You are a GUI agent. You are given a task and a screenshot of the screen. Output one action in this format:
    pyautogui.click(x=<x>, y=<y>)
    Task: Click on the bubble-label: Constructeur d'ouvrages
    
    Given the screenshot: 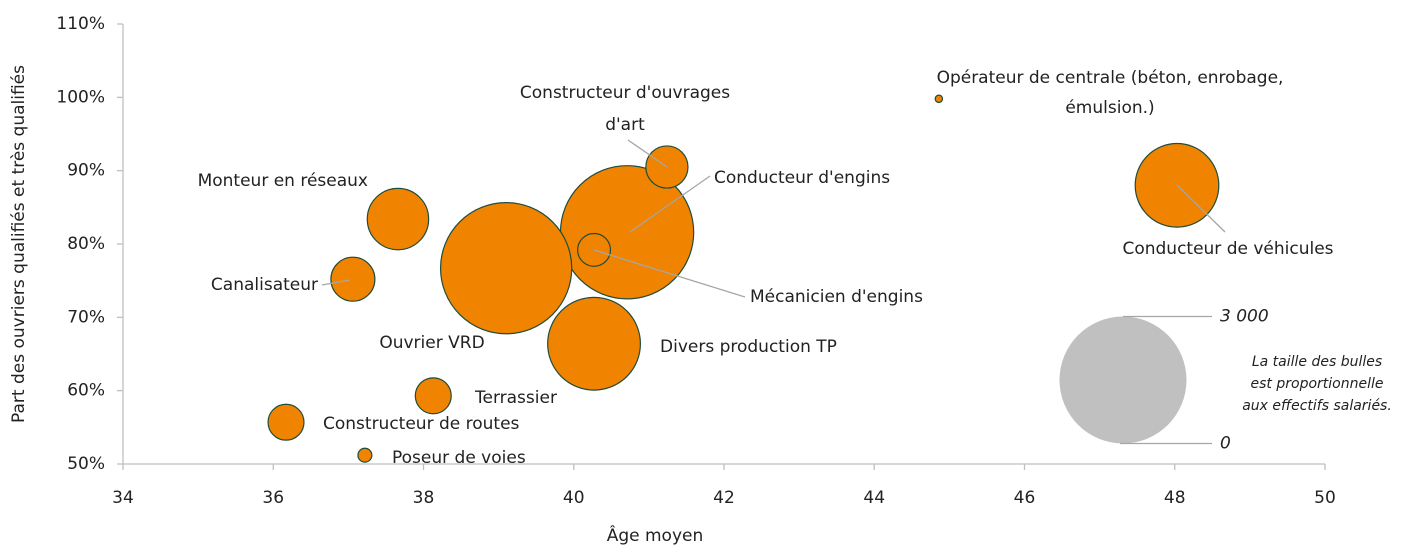 What is the action you would take?
    pyautogui.click(x=625, y=93)
    